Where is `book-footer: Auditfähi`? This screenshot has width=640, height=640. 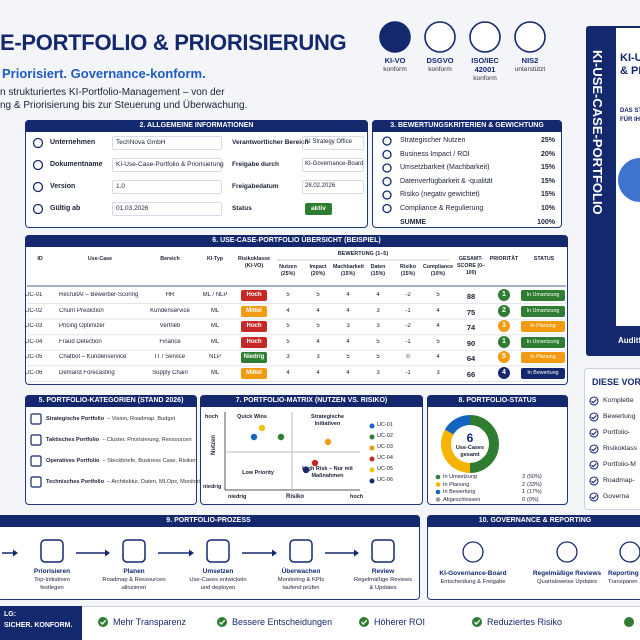 book-footer: Auditfähi is located at coordinates (629, 340).